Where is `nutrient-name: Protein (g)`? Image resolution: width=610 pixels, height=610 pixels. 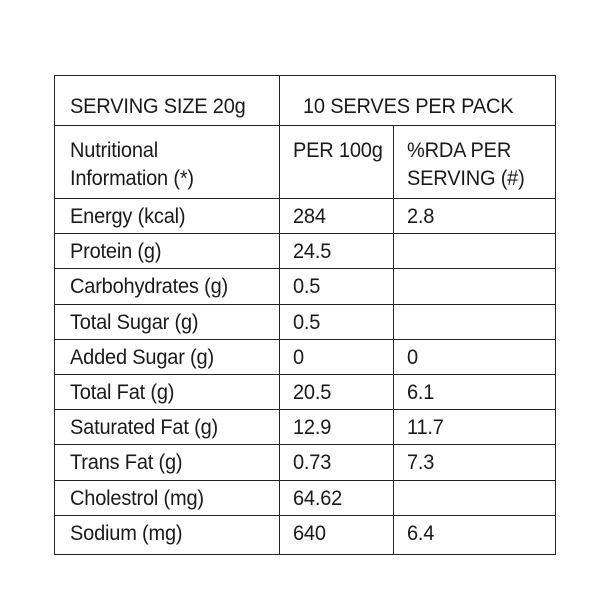 nutrient-name: Protein (g) is located at coordinates (116, 251).